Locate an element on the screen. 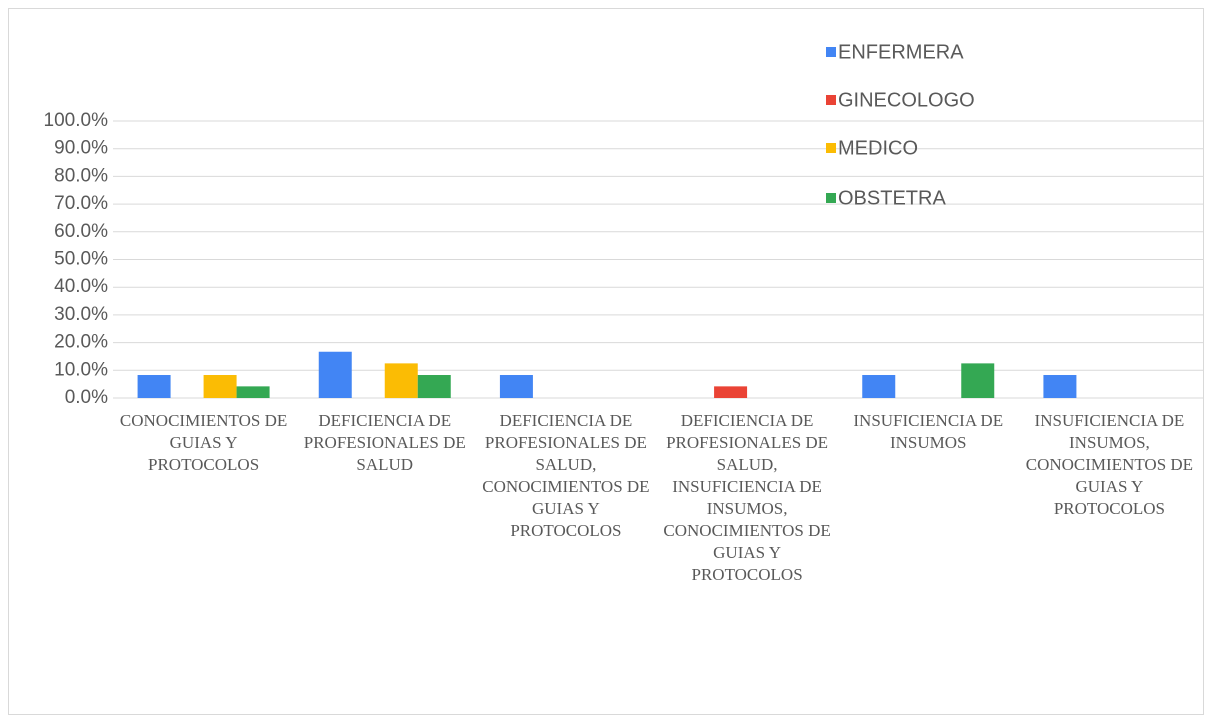 Image resolution: width=1205 pixels, height=719 pixels. y-tick-label: 0.0% is located at coordinates (86, 397).